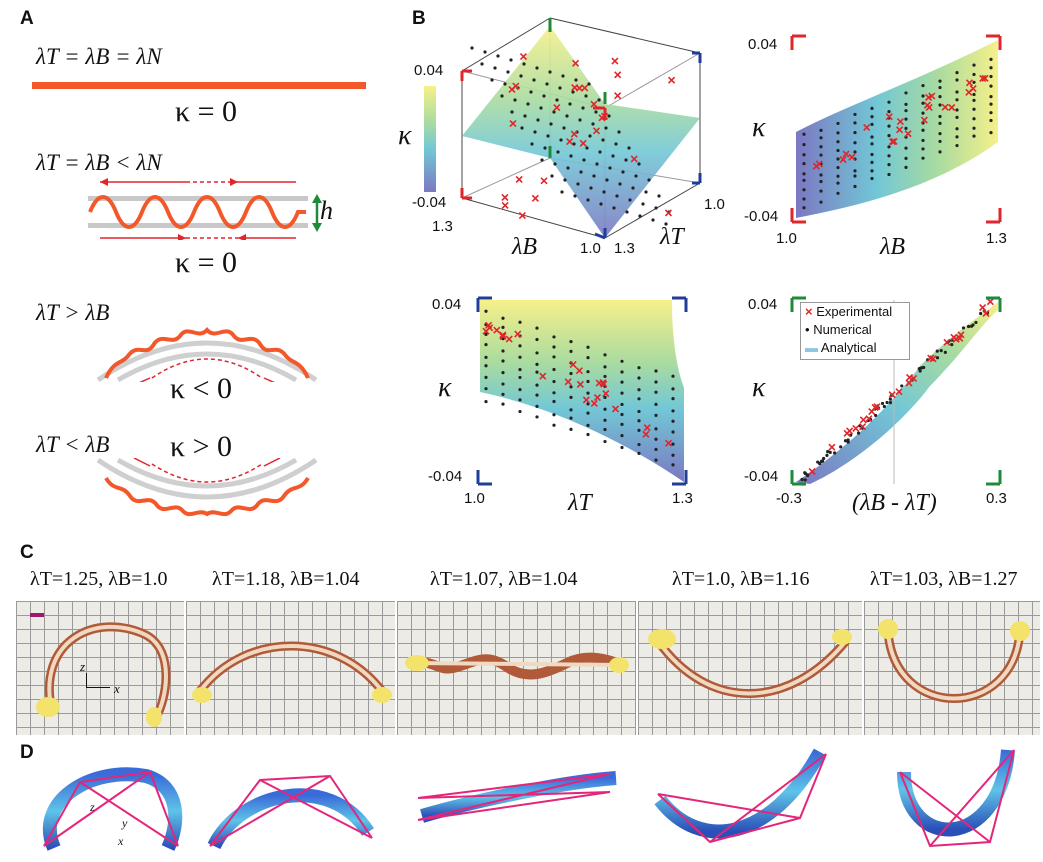 Image resolution: width=1043 pixels, height=862 pixels. Describe the element at coordinates (442, 226) in the screenshot. I see `3d-lb-max: 1.3` at that location.